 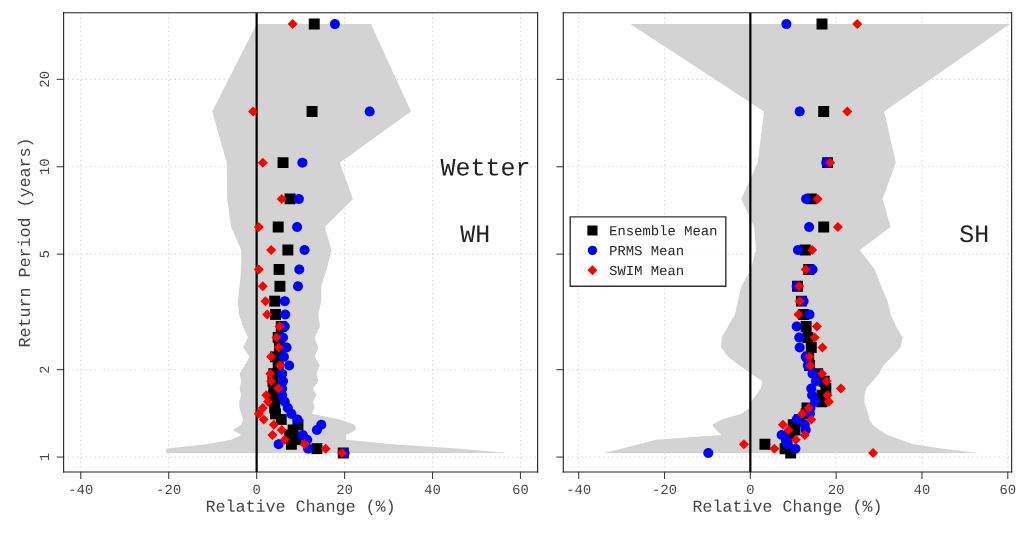 What do you see at coordinates (44, 79) in the screenshot?
I see `y-tick-label: 20` at bounding box center [44, 79].